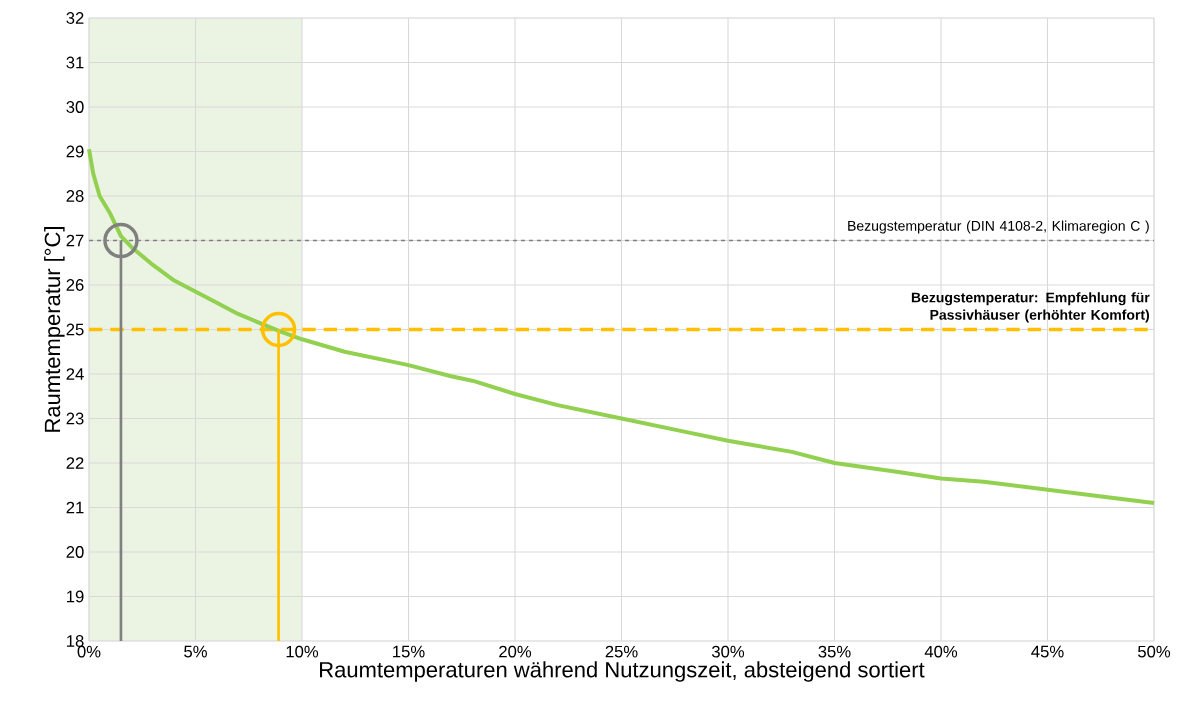 The width and height of the screenshot is (1180, 713). Describe the element at coordinates (1154, 651) in the screenshot. I see `x-tick-label: 50%` at that location.